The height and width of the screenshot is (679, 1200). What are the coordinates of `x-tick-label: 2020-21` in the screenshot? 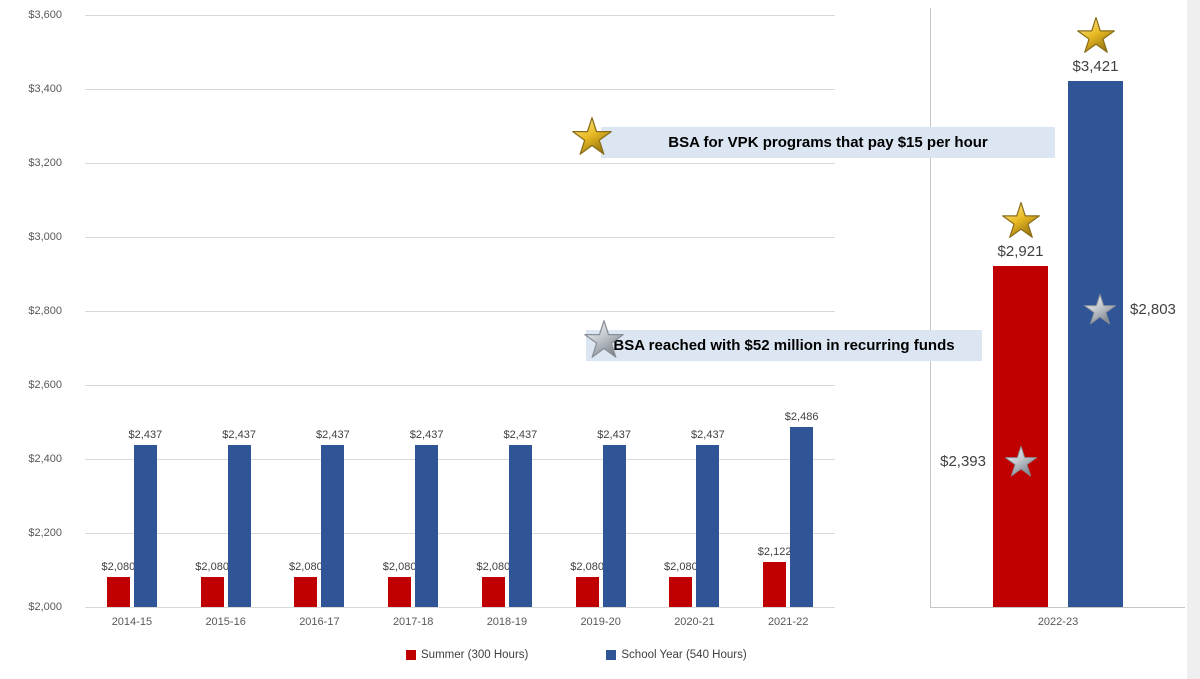 It's located at (694, 622).